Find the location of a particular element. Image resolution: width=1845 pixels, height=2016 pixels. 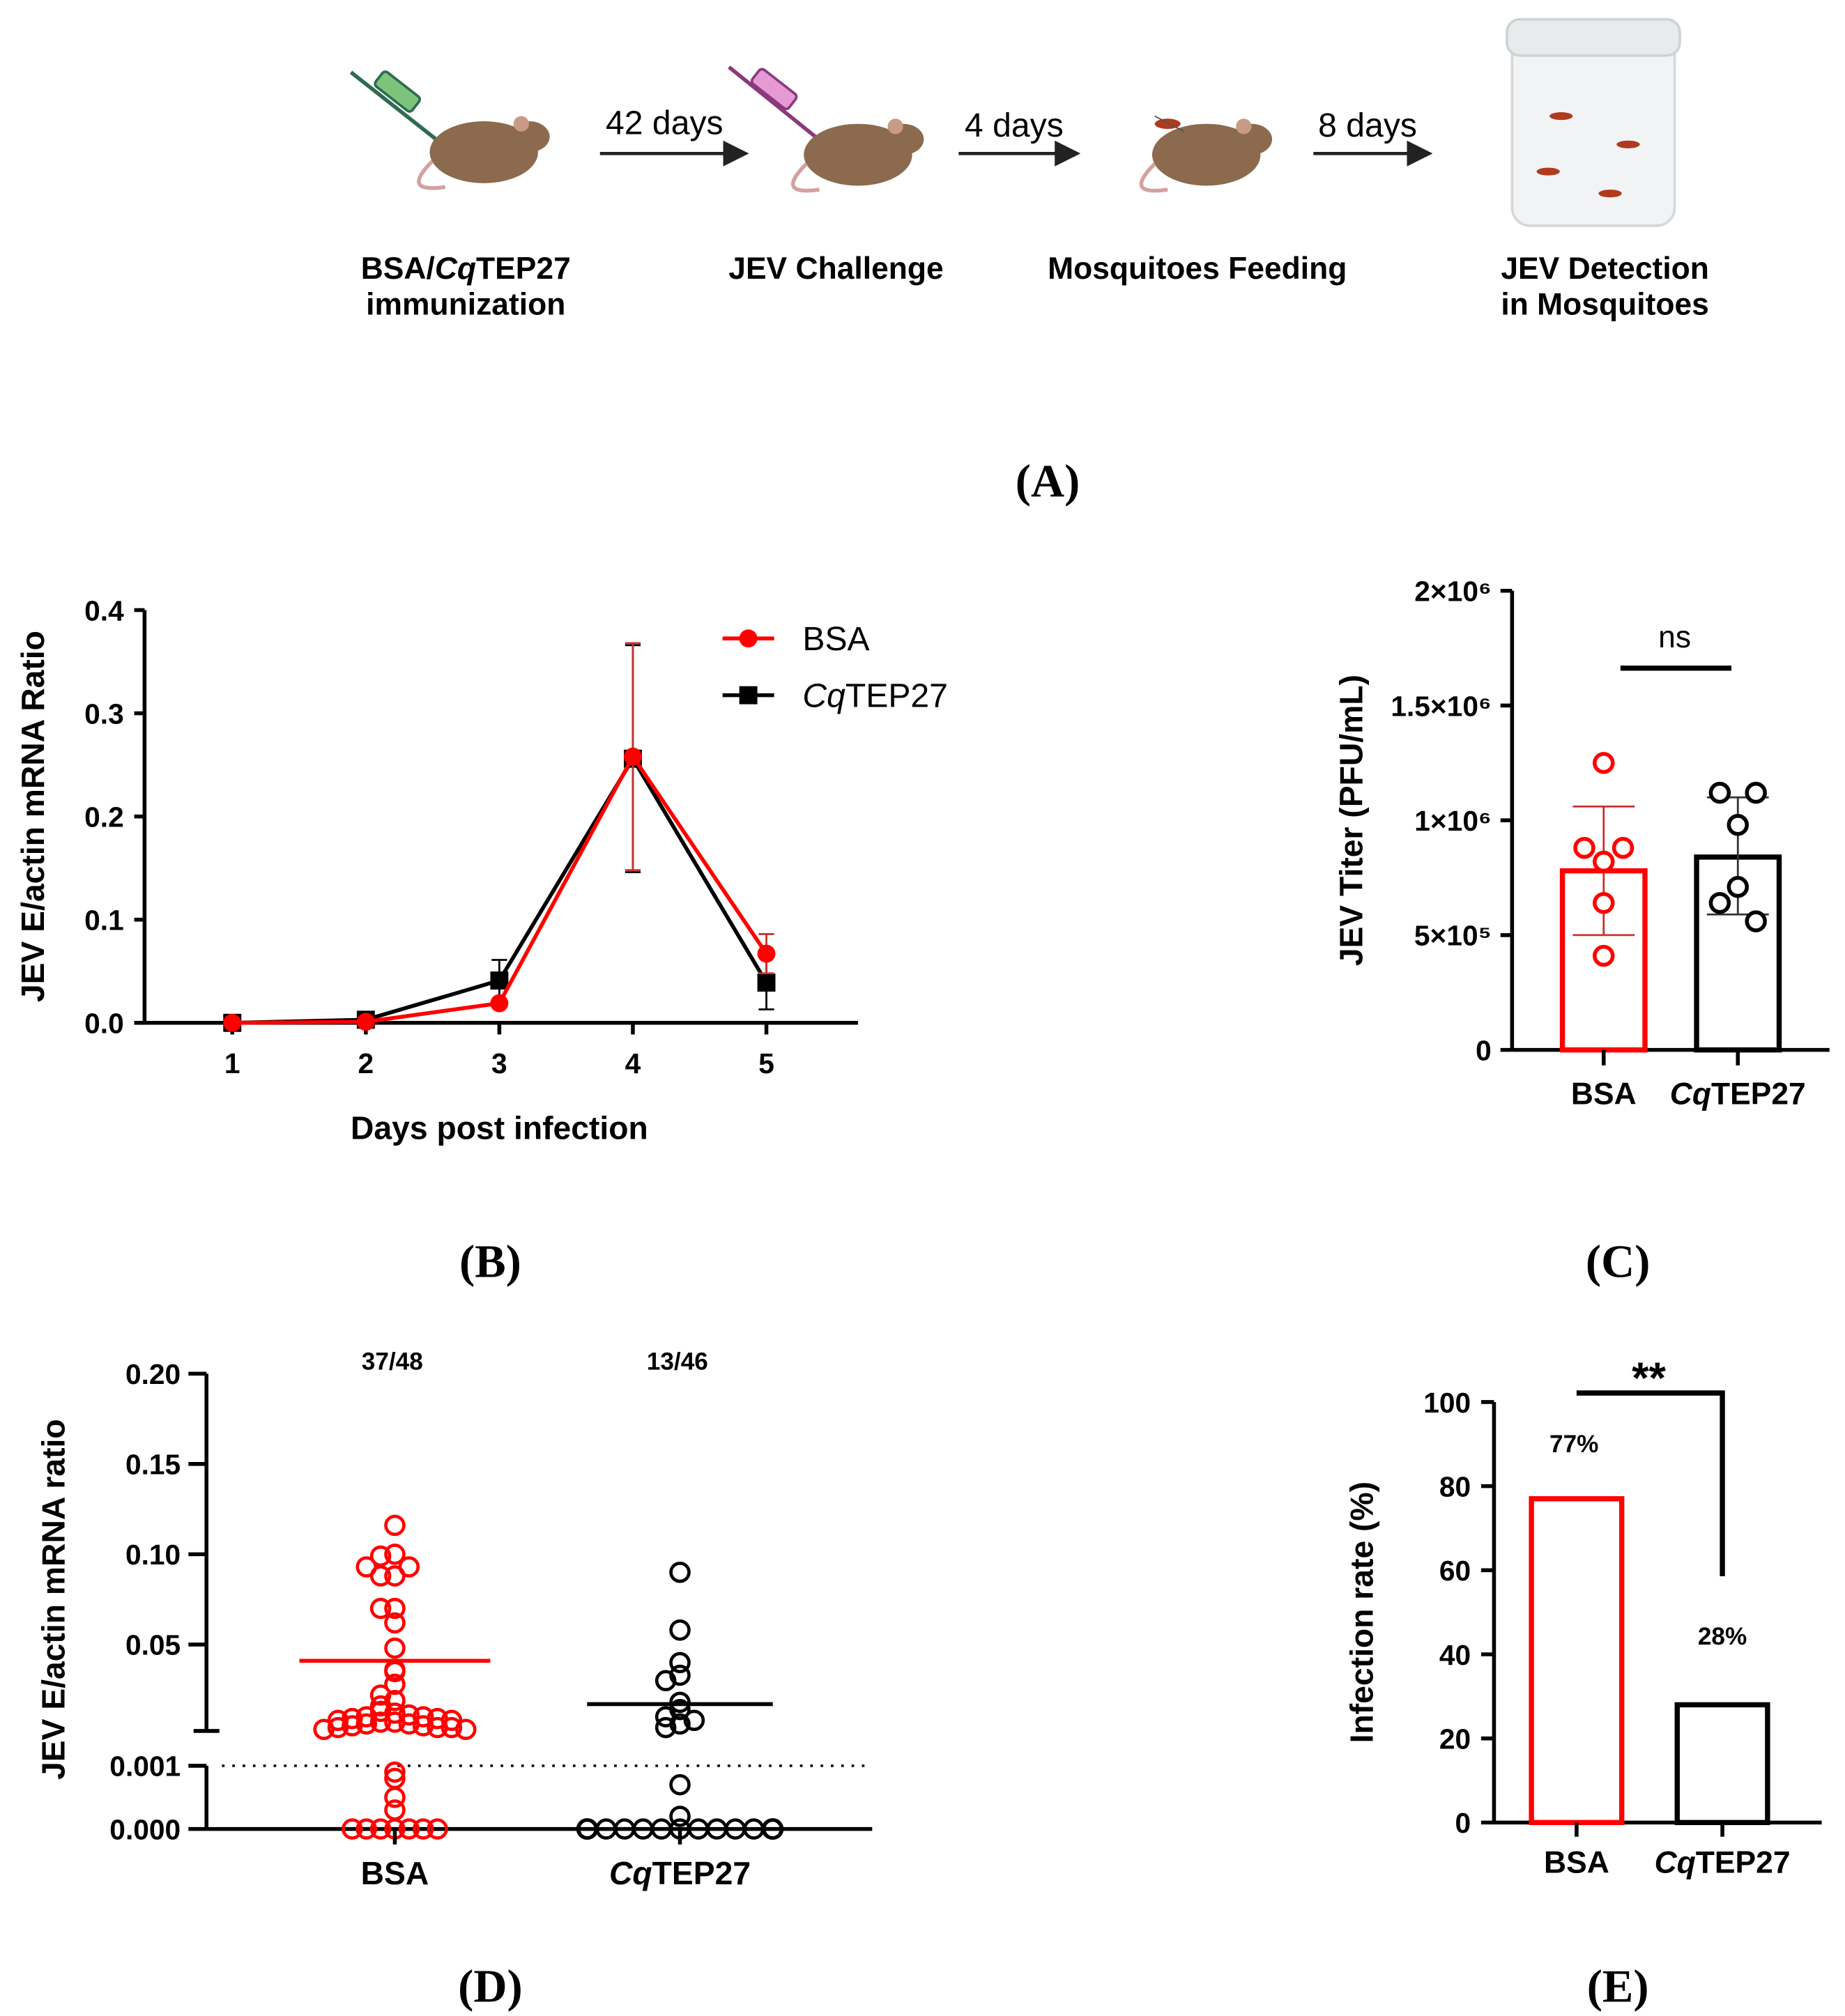

mosquito-jar-icon is located at coordinates (1593, 122).